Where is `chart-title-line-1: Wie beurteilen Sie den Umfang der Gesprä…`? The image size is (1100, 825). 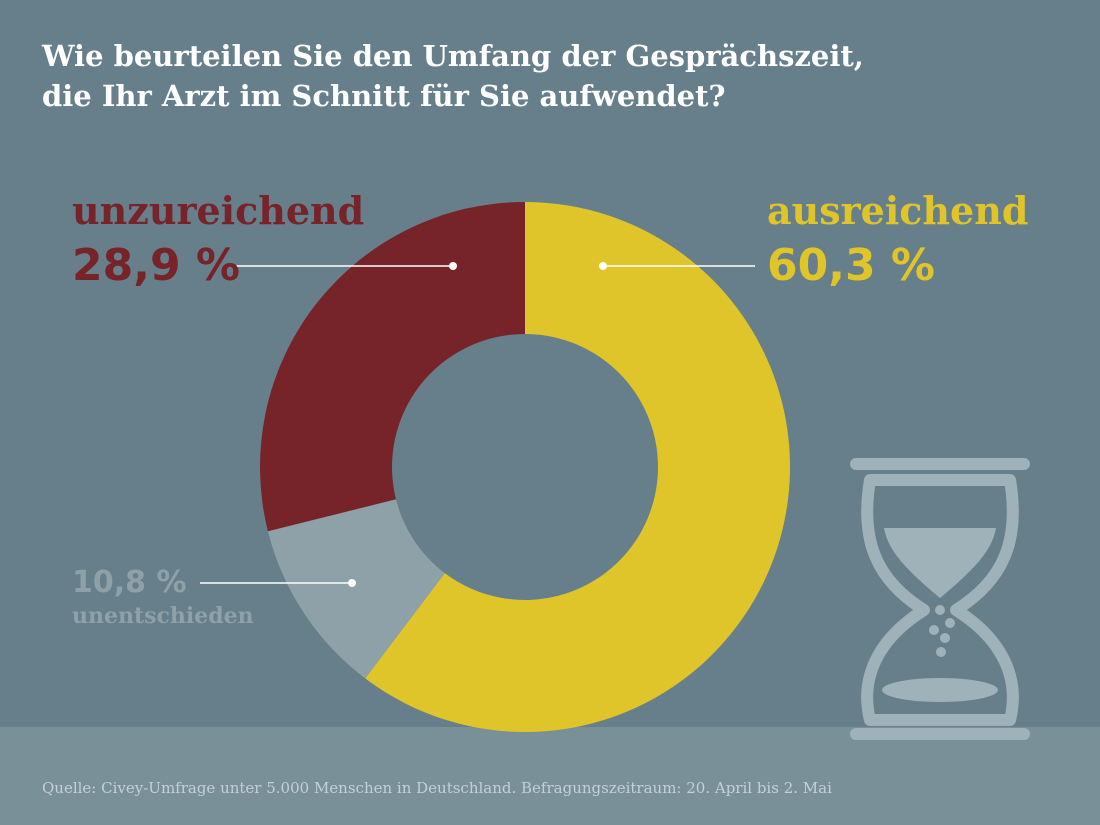 chart-title-line-1: Wie beurteilen Sie den Umfang der Gesprä… is located at coordinates (453, 56).